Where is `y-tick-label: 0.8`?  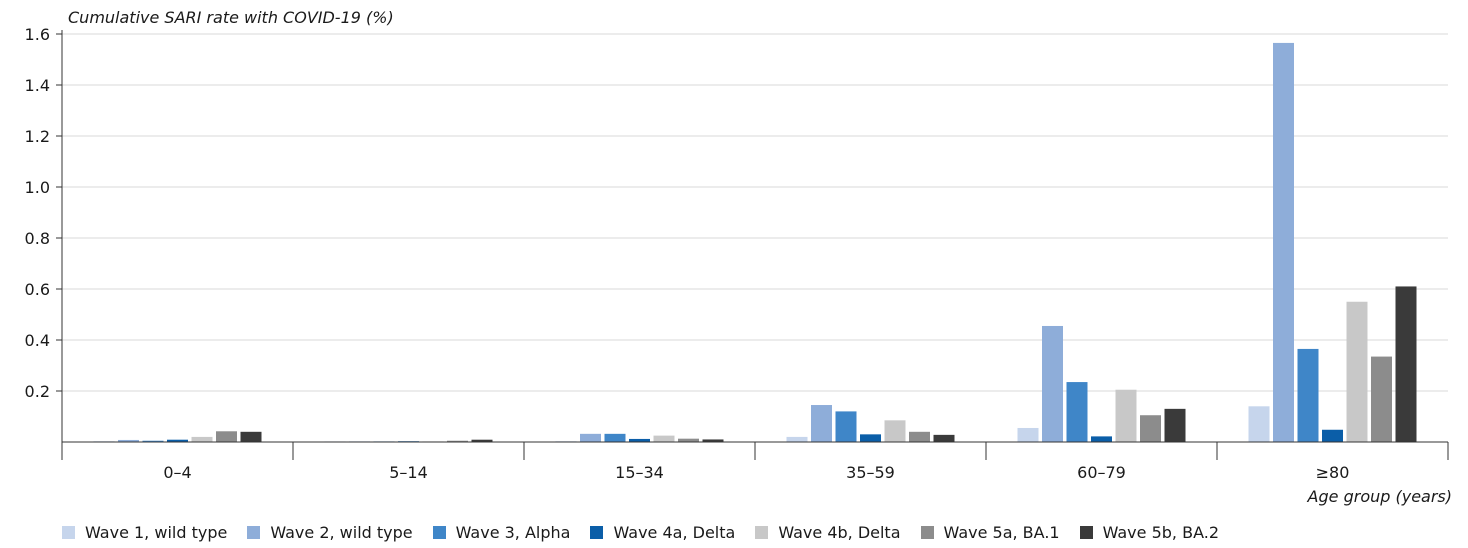
y-tick-label: 0.8 is located at coordinates (37, 238).